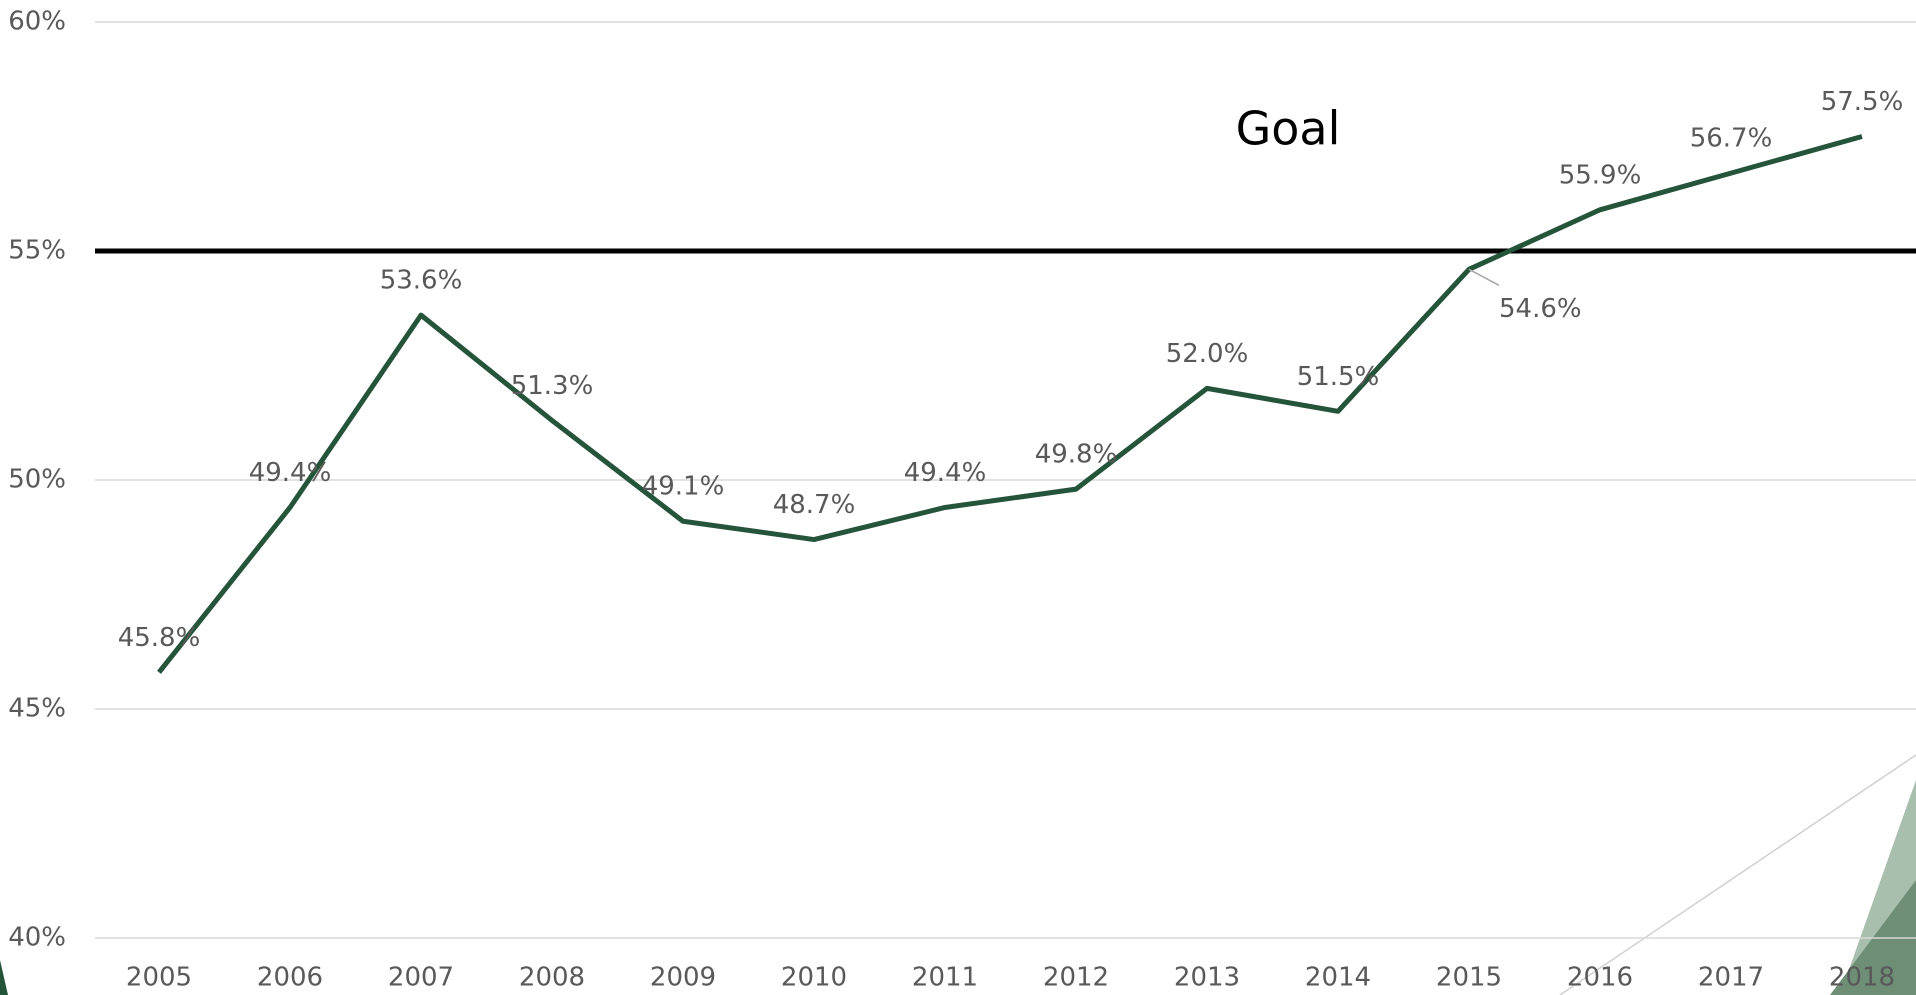 This screenshot has height=995, width=1916. What do you see at coordinates (683, 487) in the screenshot?
I see `data-label: 49.1%` at bounding box center [683, 487].